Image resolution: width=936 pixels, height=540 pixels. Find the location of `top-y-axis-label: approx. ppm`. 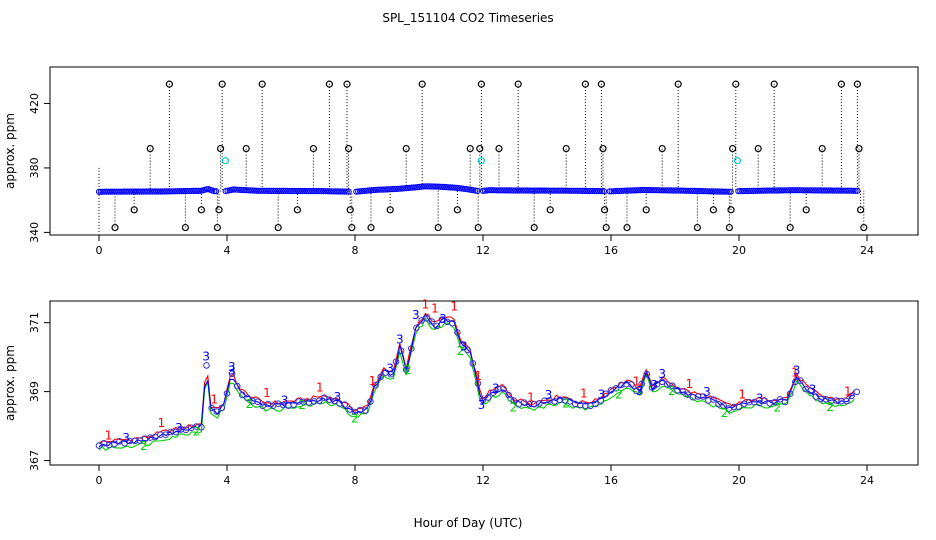

top-y-axis-label: approx. ppm is located at coordinates (10, 151).